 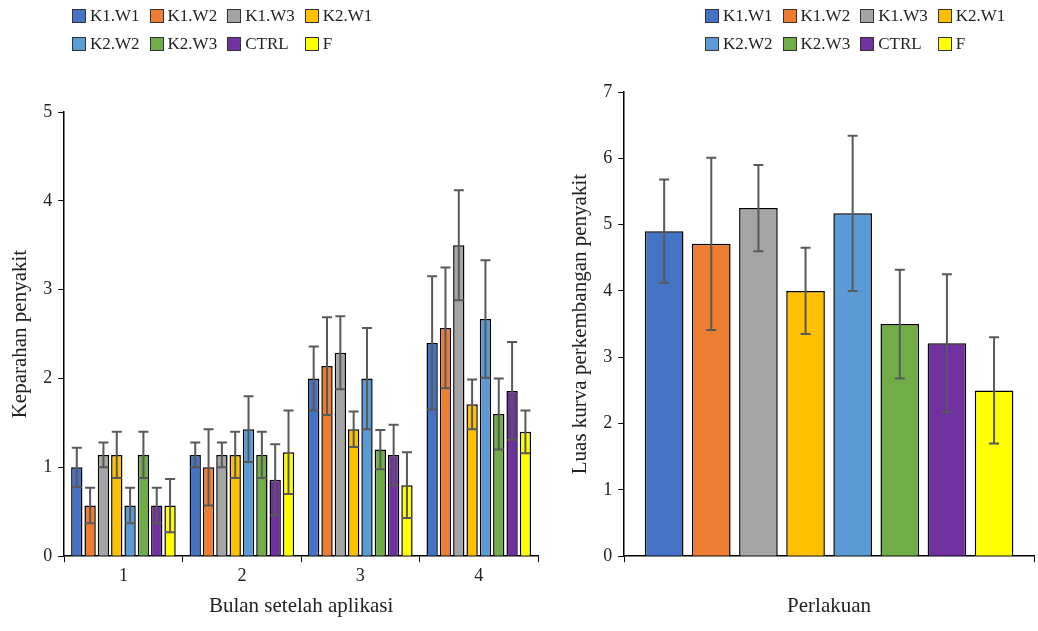 What do you see at coordinates (608, 90) in the screenshot?
I see `y-tick-label: 7` at bounding box center [608, 90].